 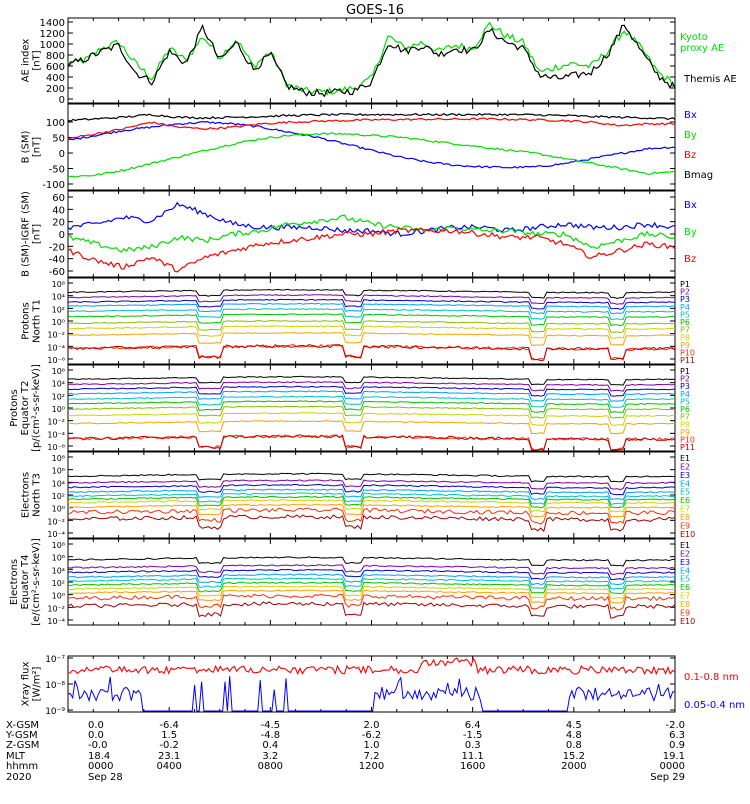 I want to click on channel-label-p9: P9, so click(x=685, y=432).